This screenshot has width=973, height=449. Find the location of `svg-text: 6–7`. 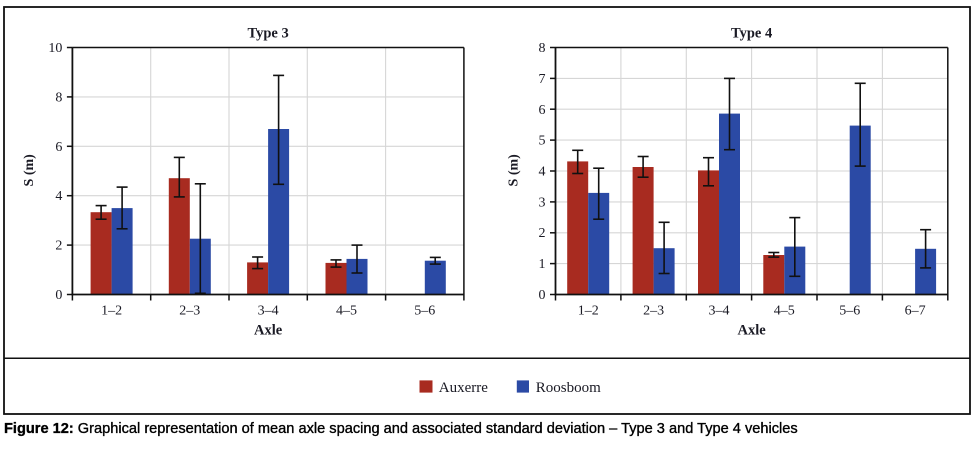

svg-text: 6–7 is located at coordinates (915, 311).